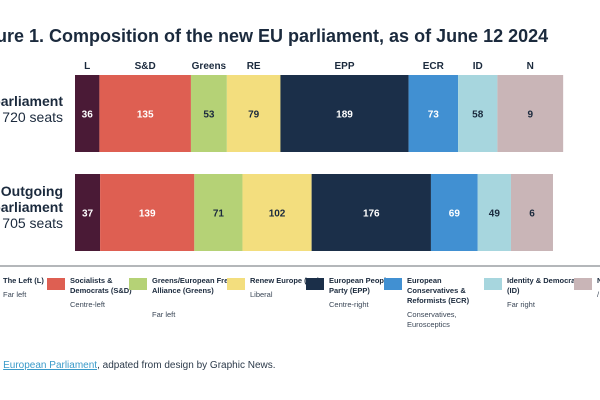 This screenshot has width=600, height=400. What do you see at coordinates (598, 294) in the screenshot?
I see `legend-description: /` at bounding box center [598, 294].